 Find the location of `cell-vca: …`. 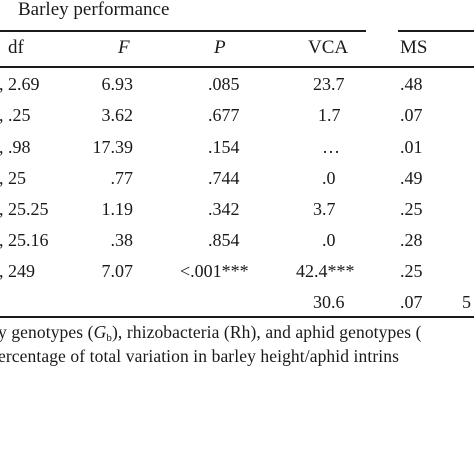

cell-vca: … is located at coordinates (331, 147).